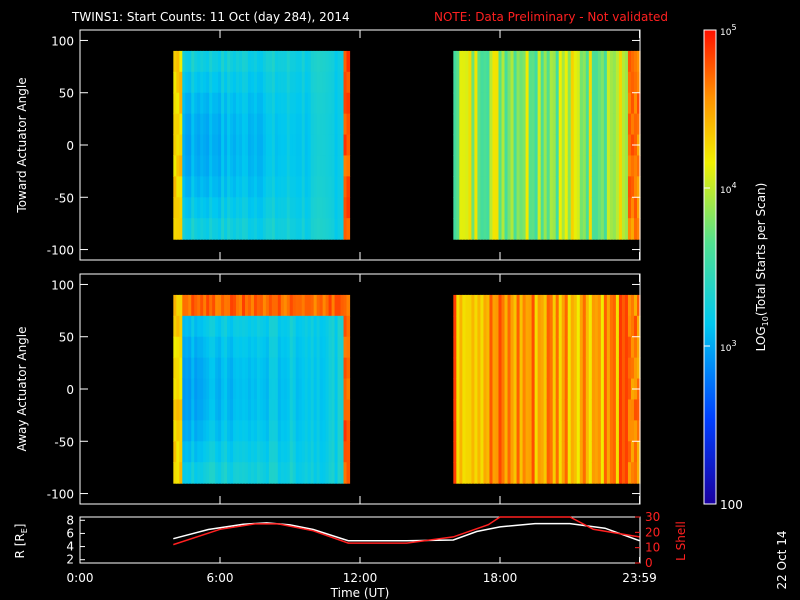  I want to click on y-tick-label: -50, so click(64, 442).